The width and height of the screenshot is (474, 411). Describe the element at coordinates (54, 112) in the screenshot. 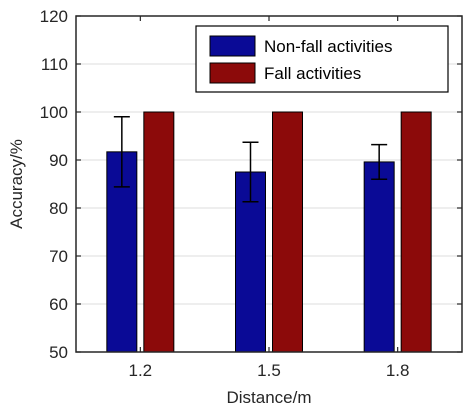

I see `y-tick-label: 100` at that location.